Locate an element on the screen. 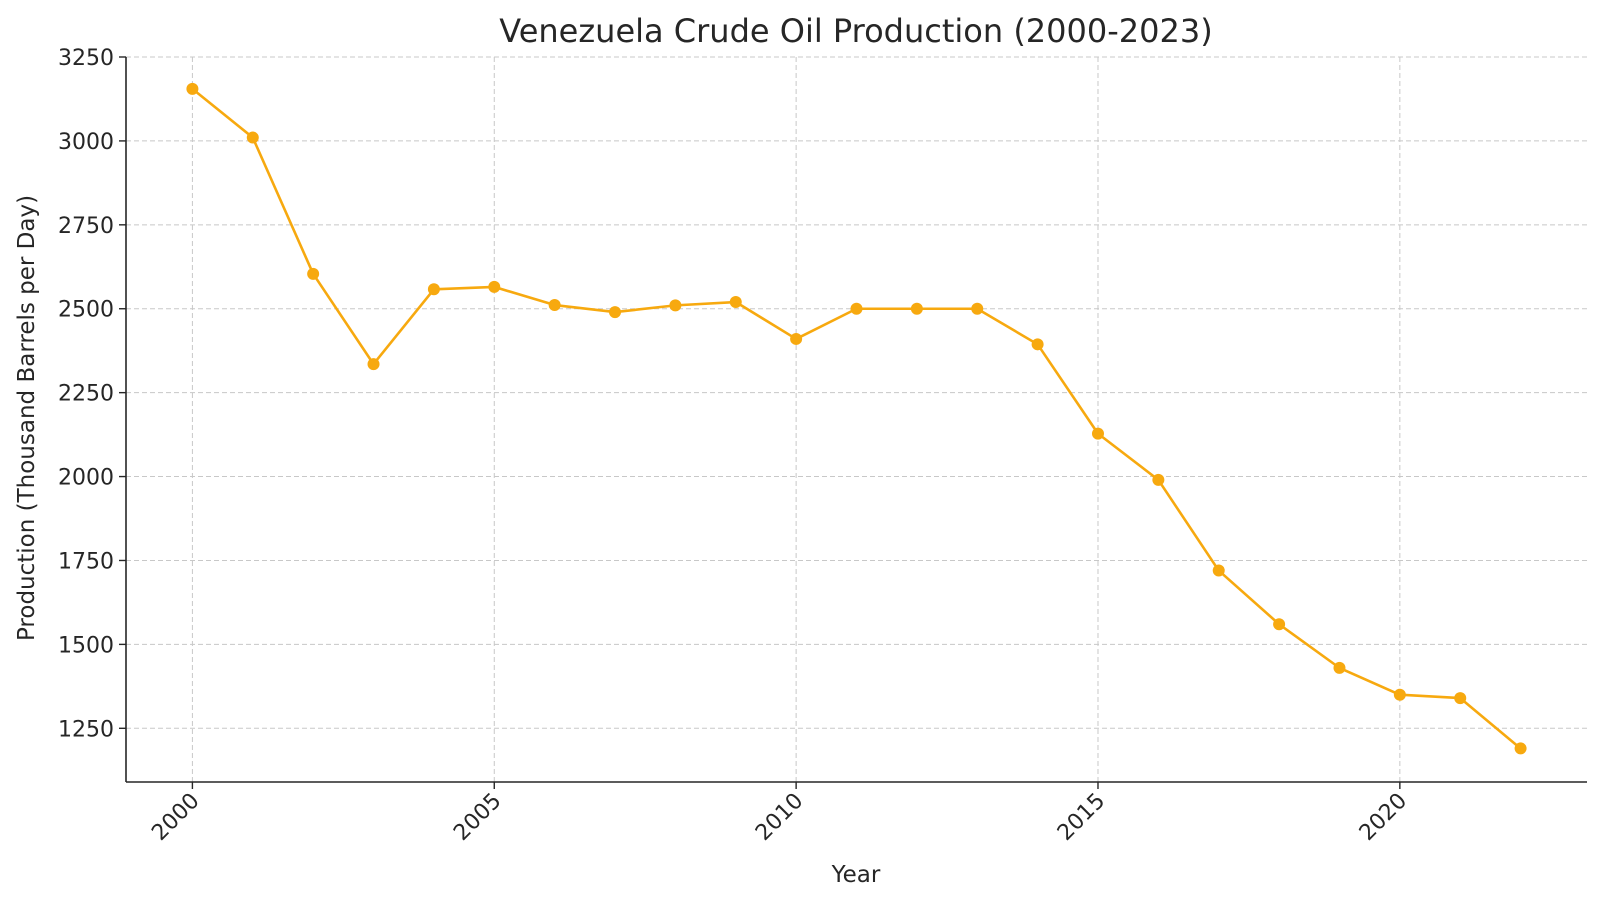 Image resolution: width=1600 pixels, height=904 pixels. y-tick-label: 1750 is located at coordinates (86, 561).